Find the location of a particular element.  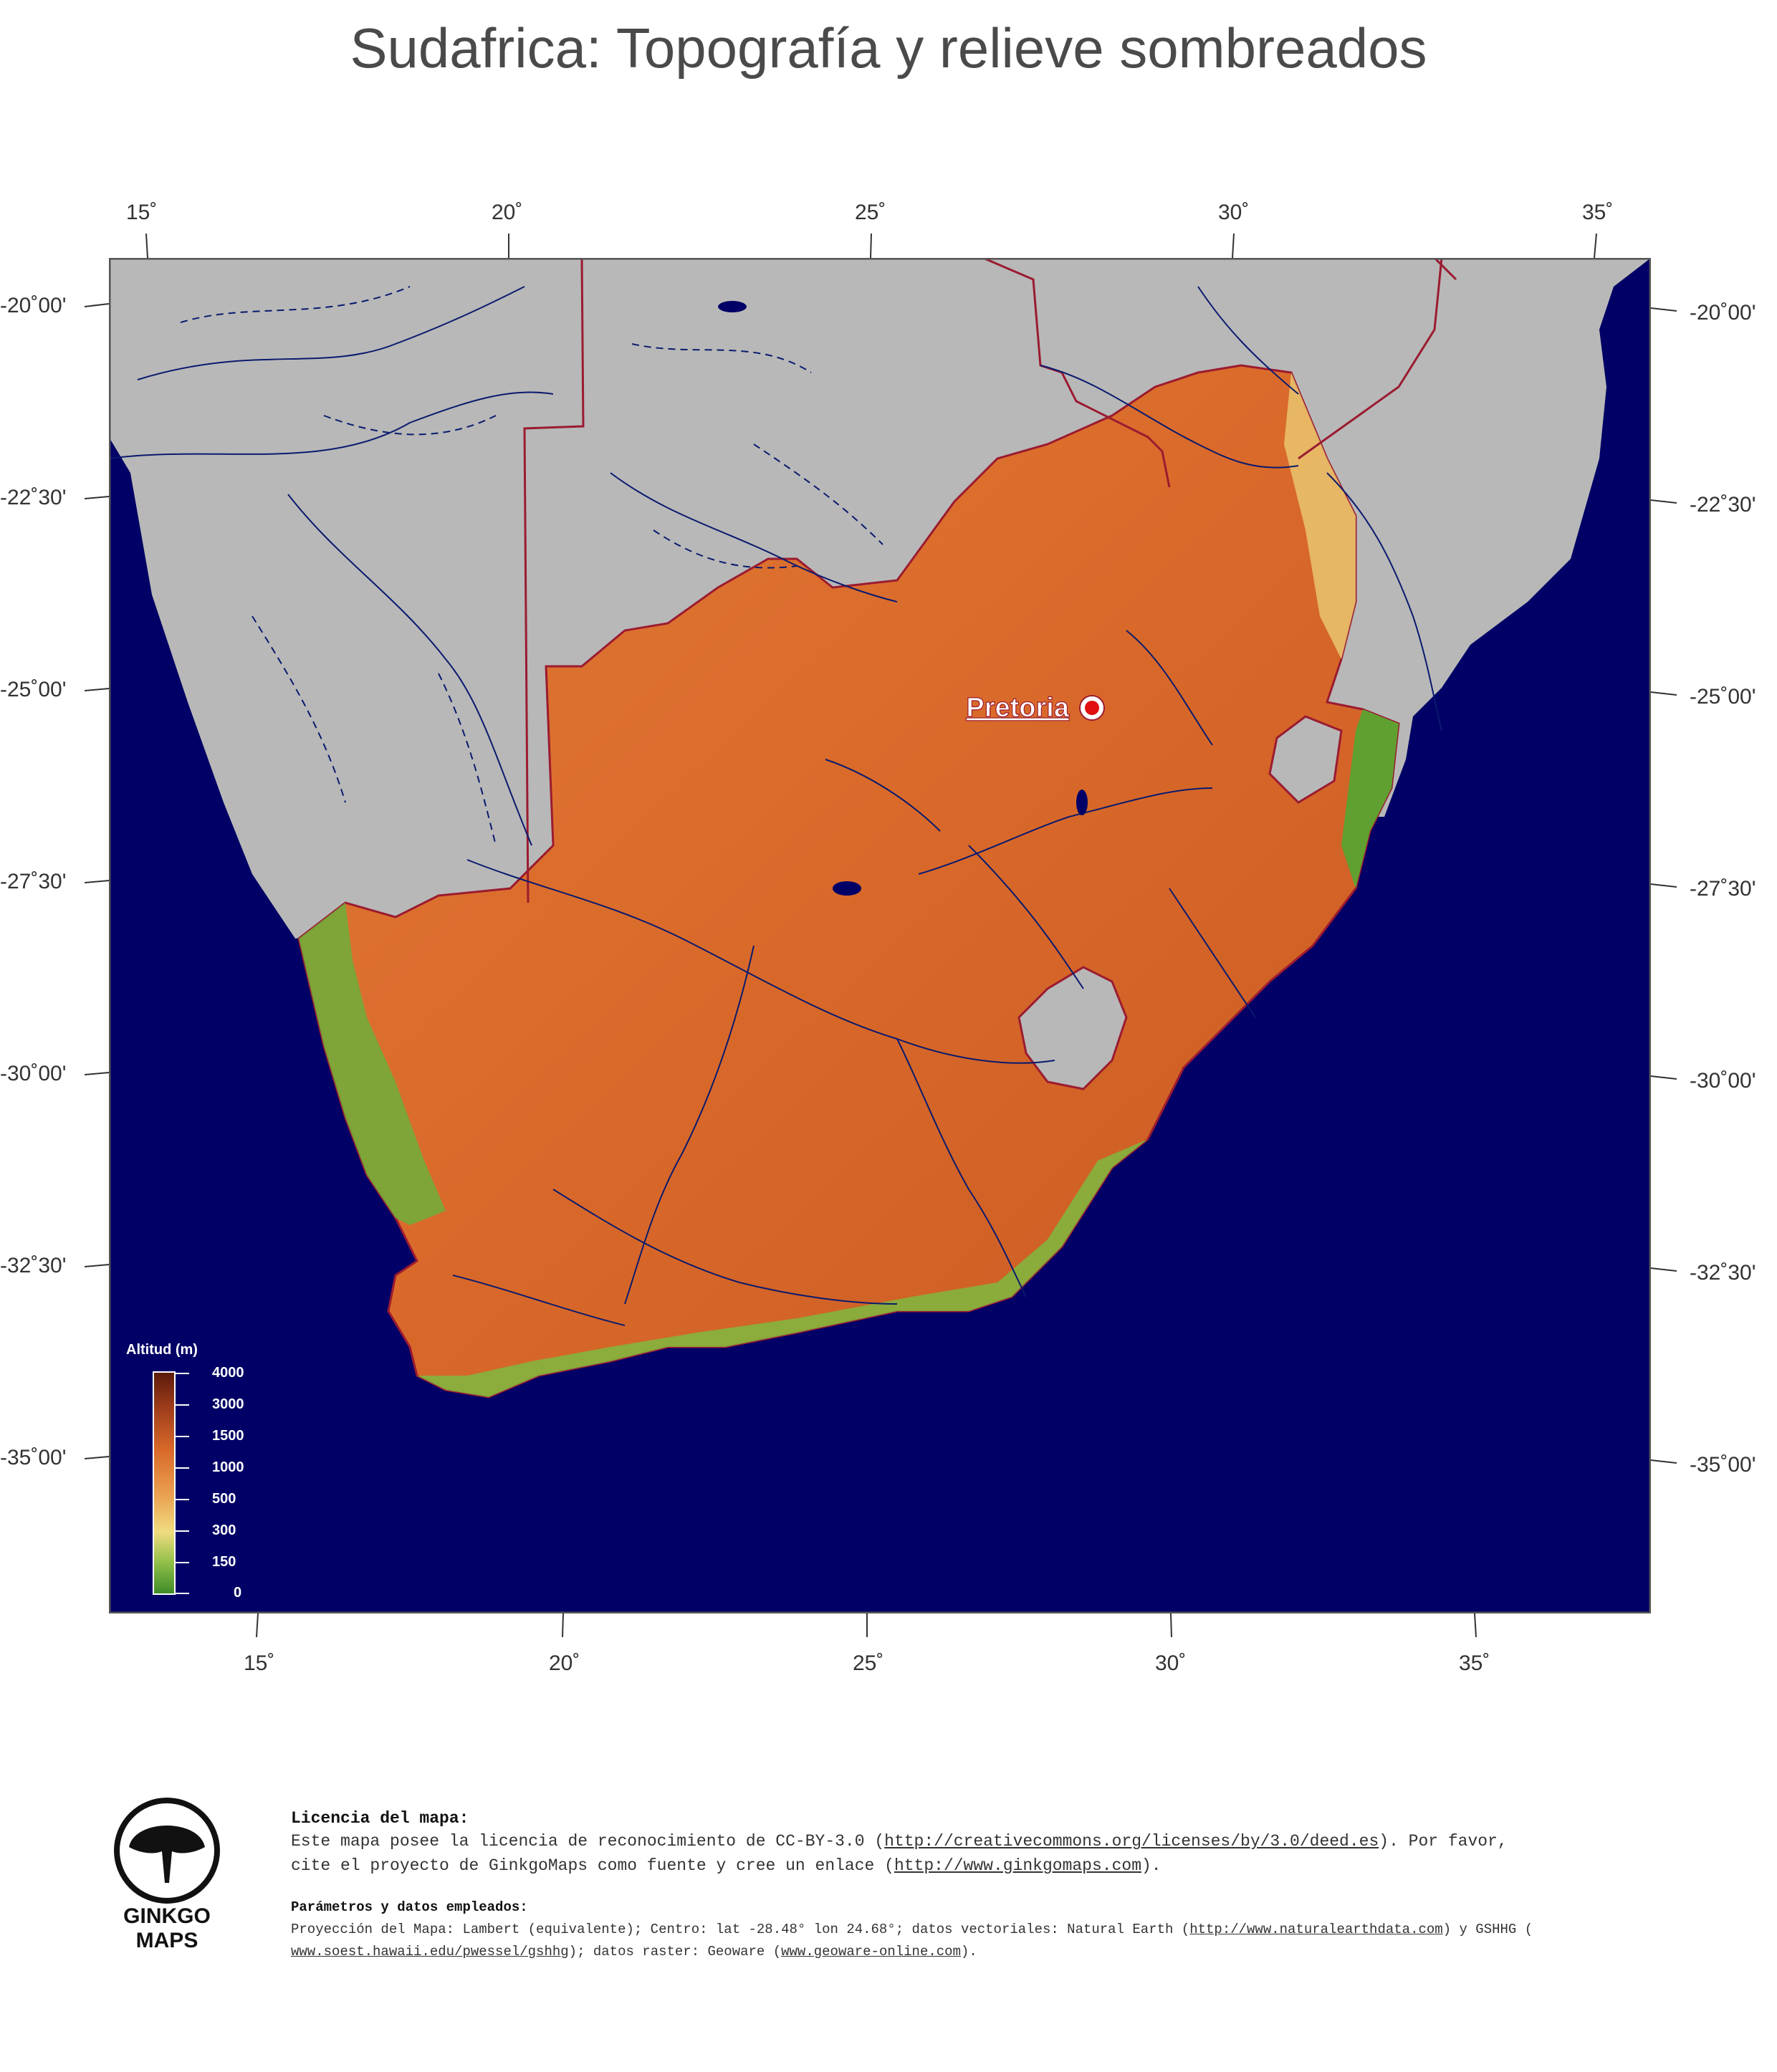

altitude-legend is located at coordinates (171, 1483).